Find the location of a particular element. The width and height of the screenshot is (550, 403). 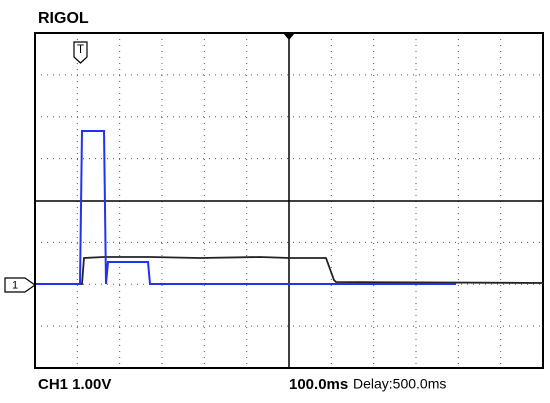

trigger-marker: T is located at coordinates (80, 52).